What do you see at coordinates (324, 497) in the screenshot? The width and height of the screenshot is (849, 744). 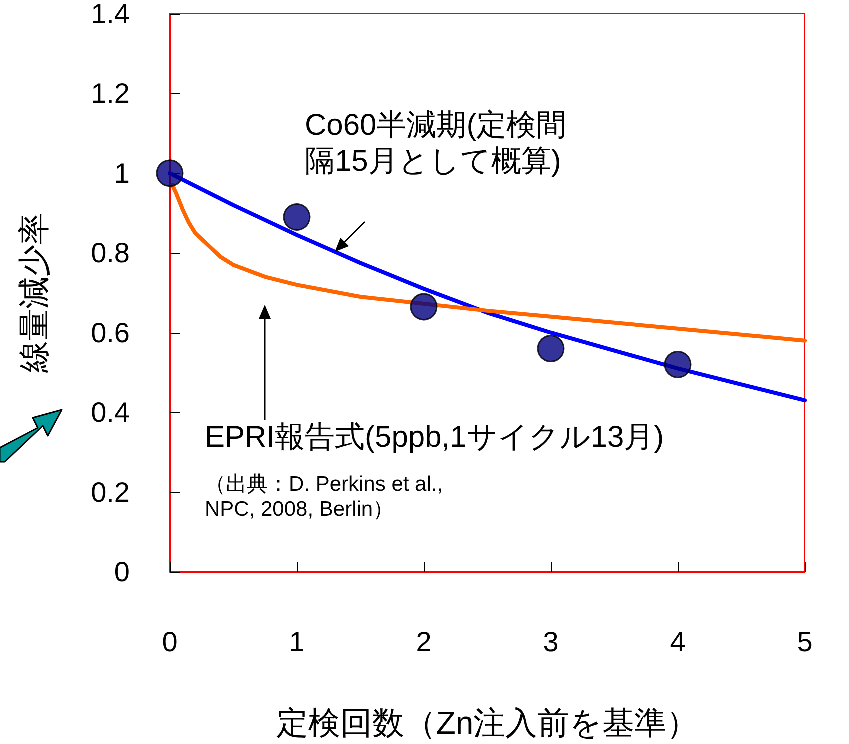 I see `annotation: （出典：D. Perkins et al., NPC, 2008, Berlin）` at bounding box center [324, 497].